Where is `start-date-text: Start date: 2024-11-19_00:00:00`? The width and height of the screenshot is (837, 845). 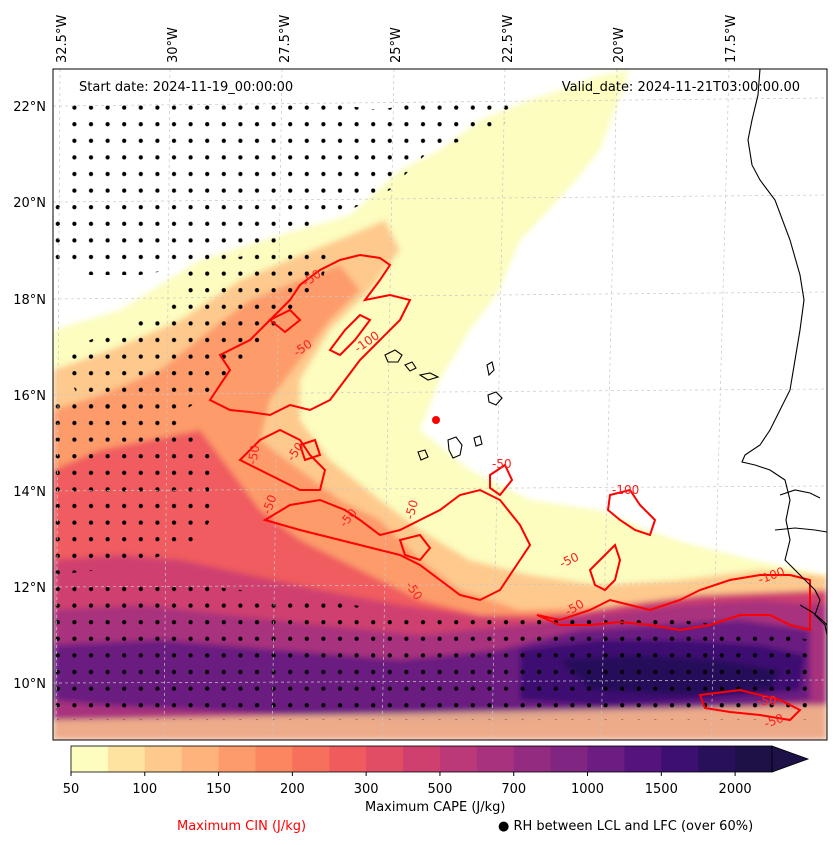
start-date-text: Start date: 2024-11-19_00:00:00 is located at coordinates (186, 87).